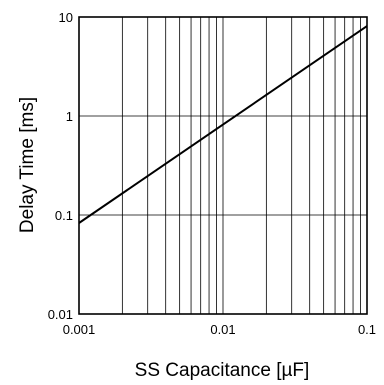  I want to click on y-tick-labels: 0.01 0.1 1 10, so click(60, 166).